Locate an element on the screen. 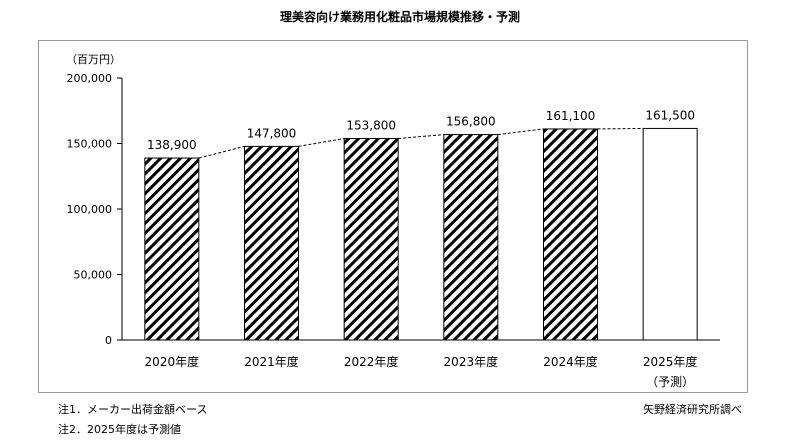 The width and height of the screenshot is (800, 442). y-tick-label: 50,000 is located at coordinates (93, 275).